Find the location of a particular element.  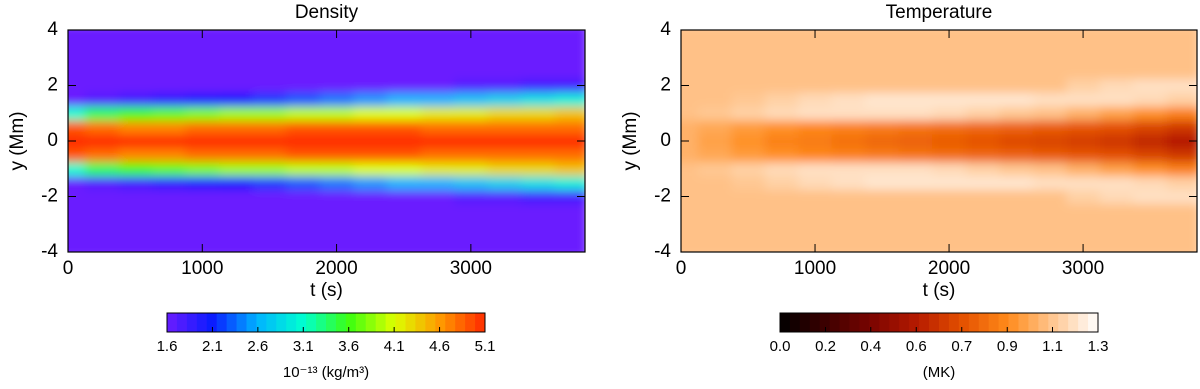

y-tick-label: 0 is located at coordinates (665, 140).